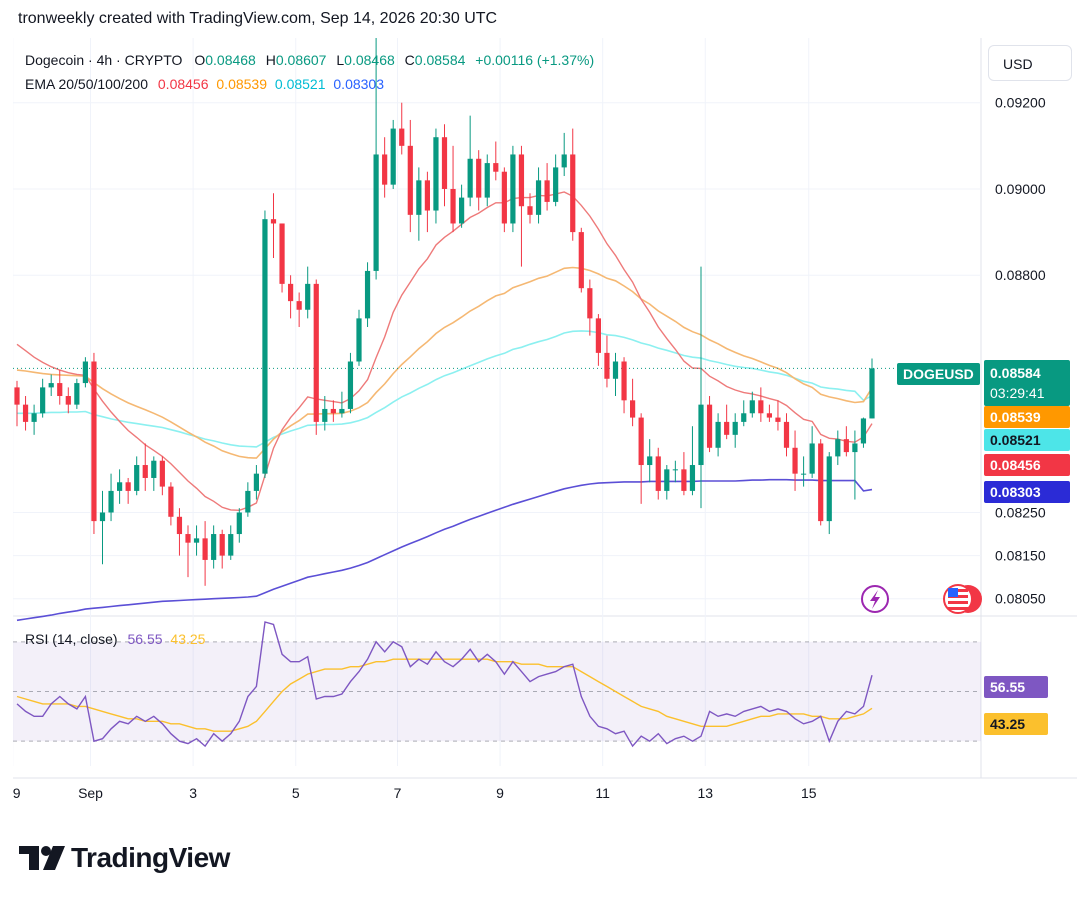  I want to click on ema100-line, so click(445, 389).